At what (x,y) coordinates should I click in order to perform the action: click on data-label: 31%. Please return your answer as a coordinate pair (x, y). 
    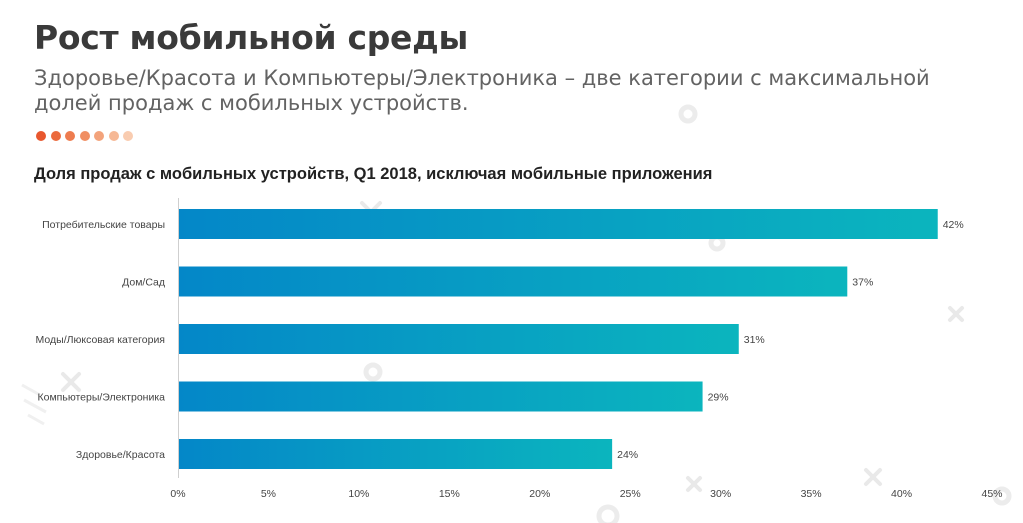
    Looking at the image, I should click on (754, 340).